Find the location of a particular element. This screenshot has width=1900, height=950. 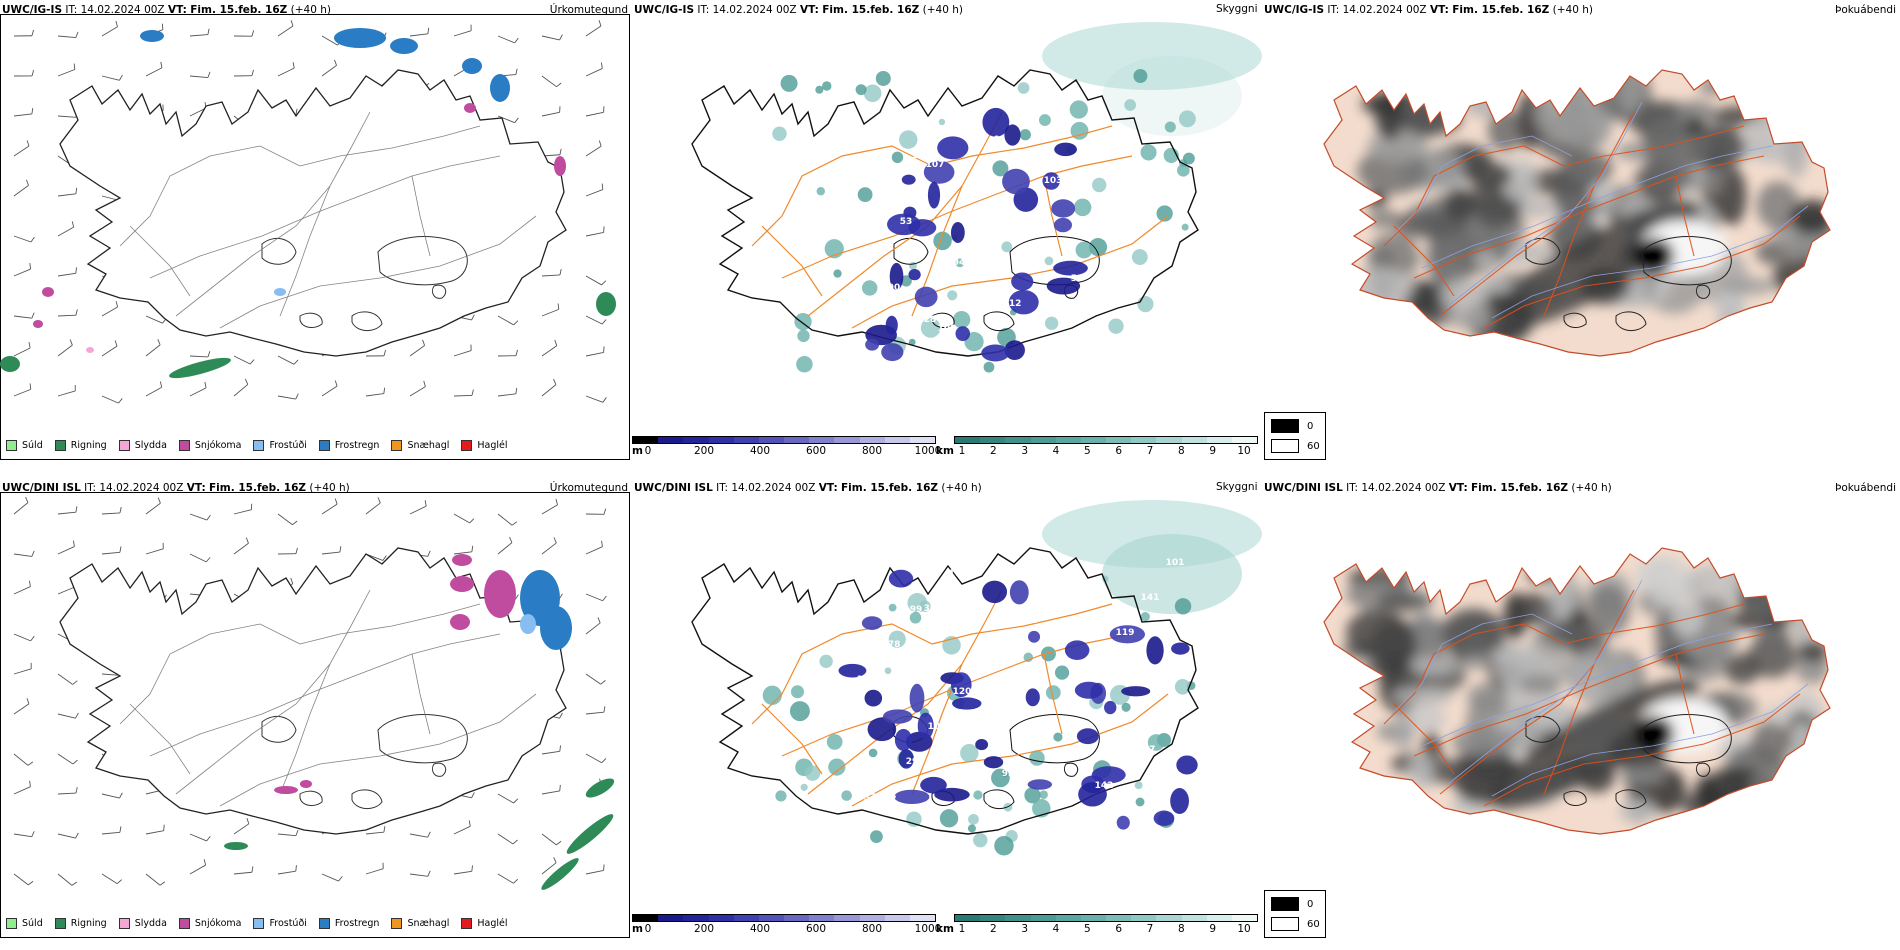

cloudbase-value-label: 96 is located at coordinates (1024, 238).